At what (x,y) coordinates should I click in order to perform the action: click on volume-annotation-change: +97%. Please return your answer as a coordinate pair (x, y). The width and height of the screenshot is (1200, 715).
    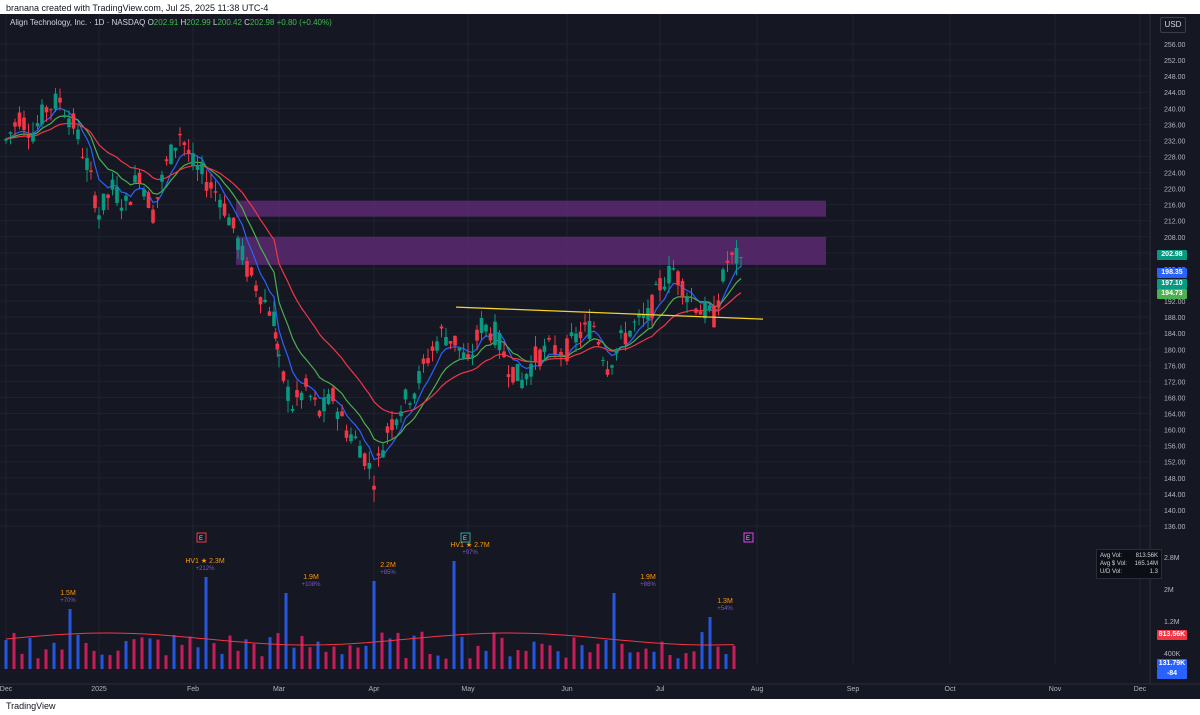
    Looking at the image, I should click on (470, 553).